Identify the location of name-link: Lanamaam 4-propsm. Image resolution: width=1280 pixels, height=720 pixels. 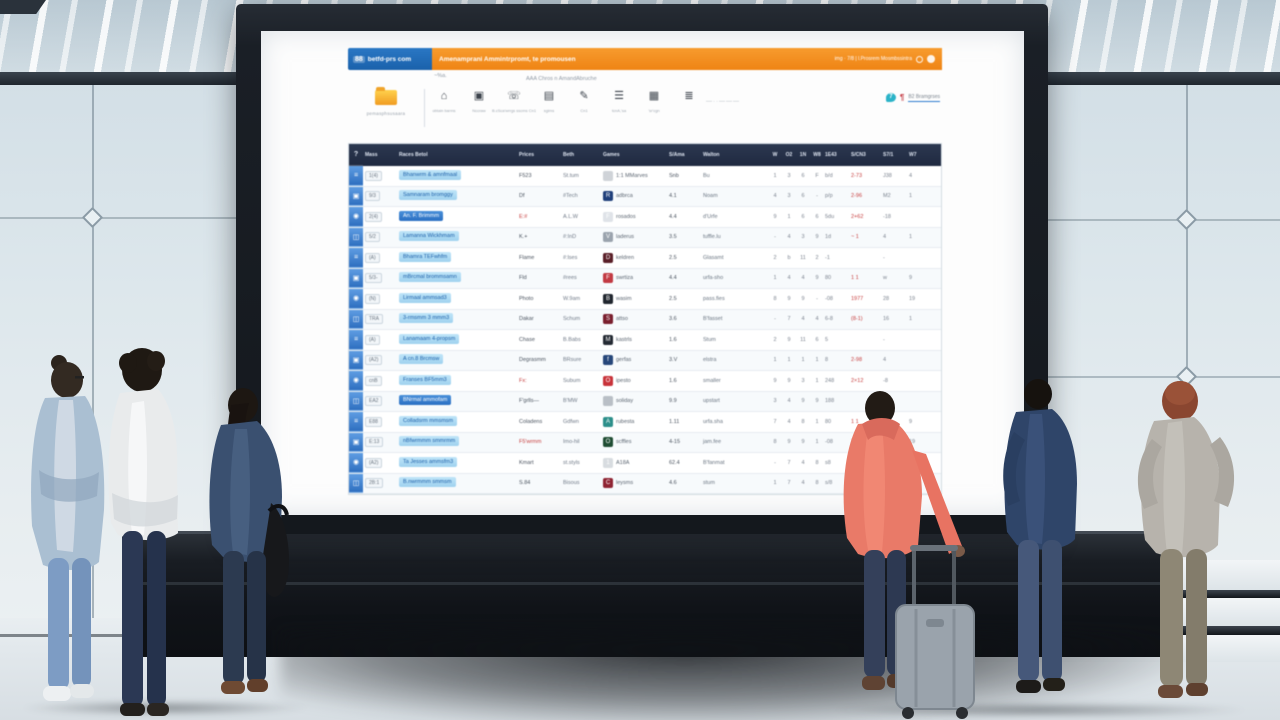
(429, 338).